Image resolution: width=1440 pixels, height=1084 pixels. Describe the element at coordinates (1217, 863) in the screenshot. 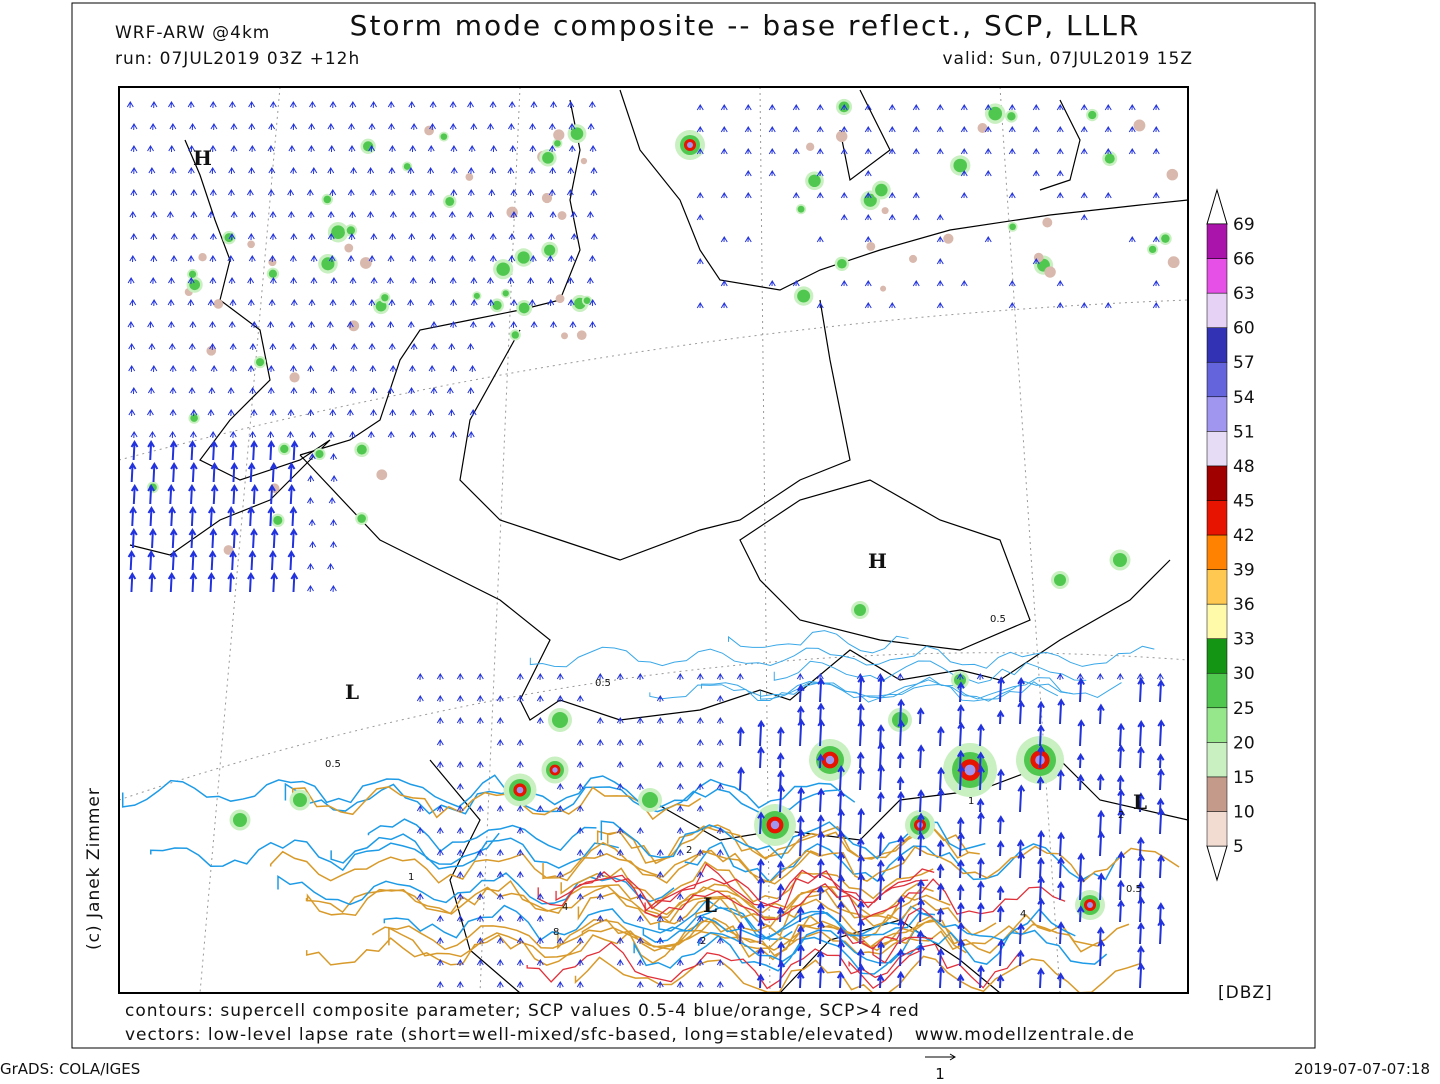

I see `colorbar-end` at that location.